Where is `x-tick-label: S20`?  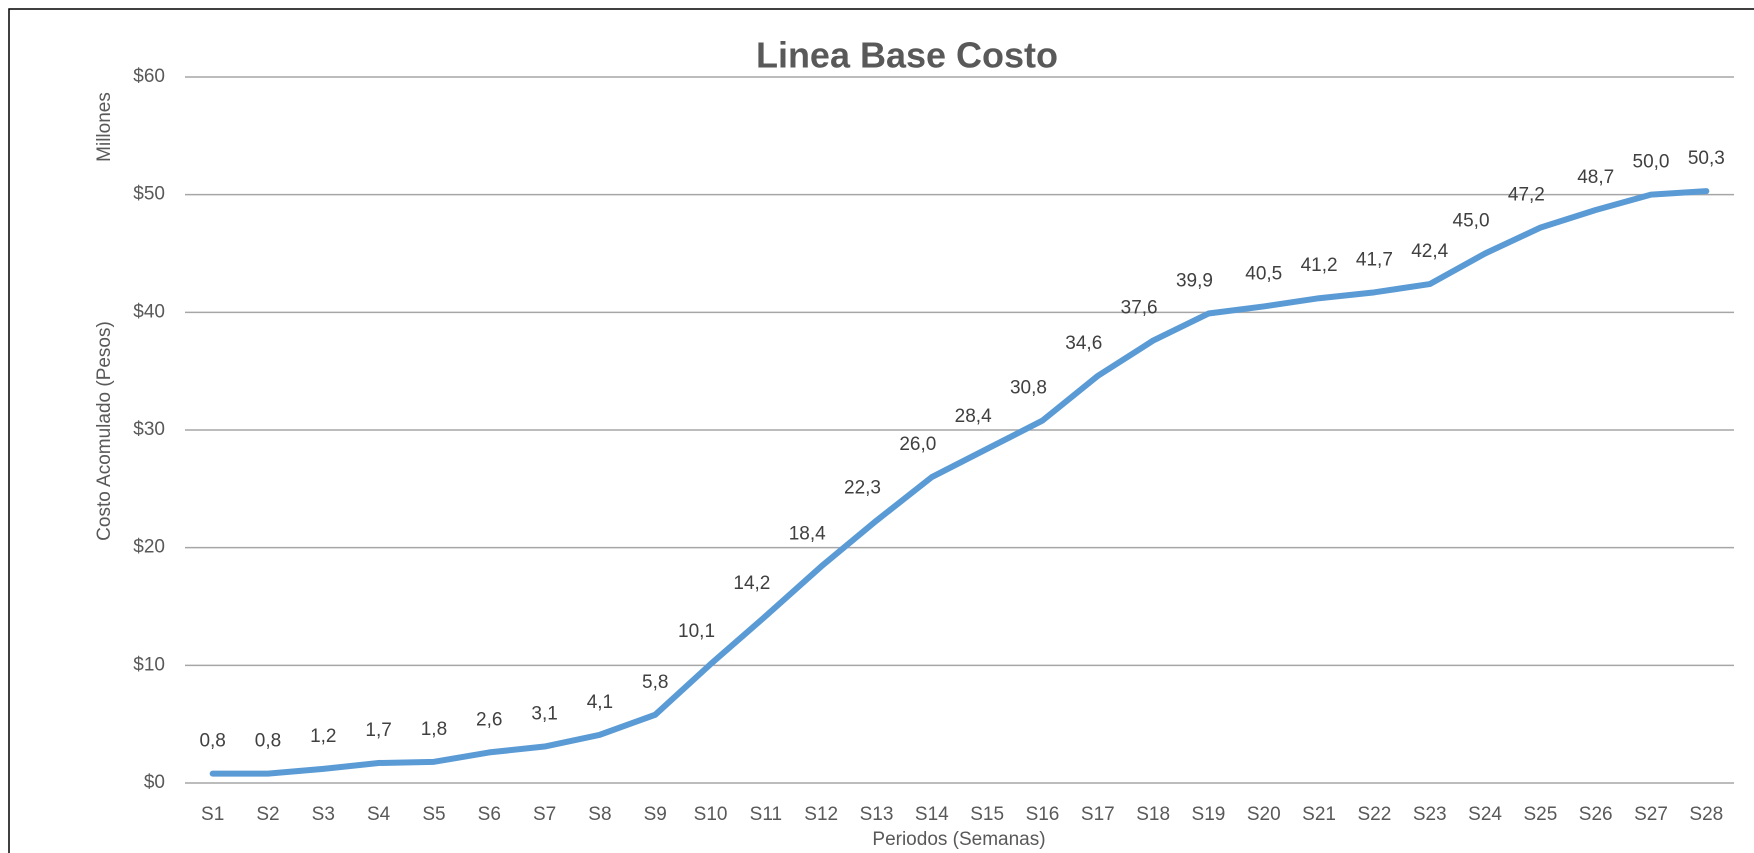 x-tick-label: S20 is located at coordinates (1264, 814).